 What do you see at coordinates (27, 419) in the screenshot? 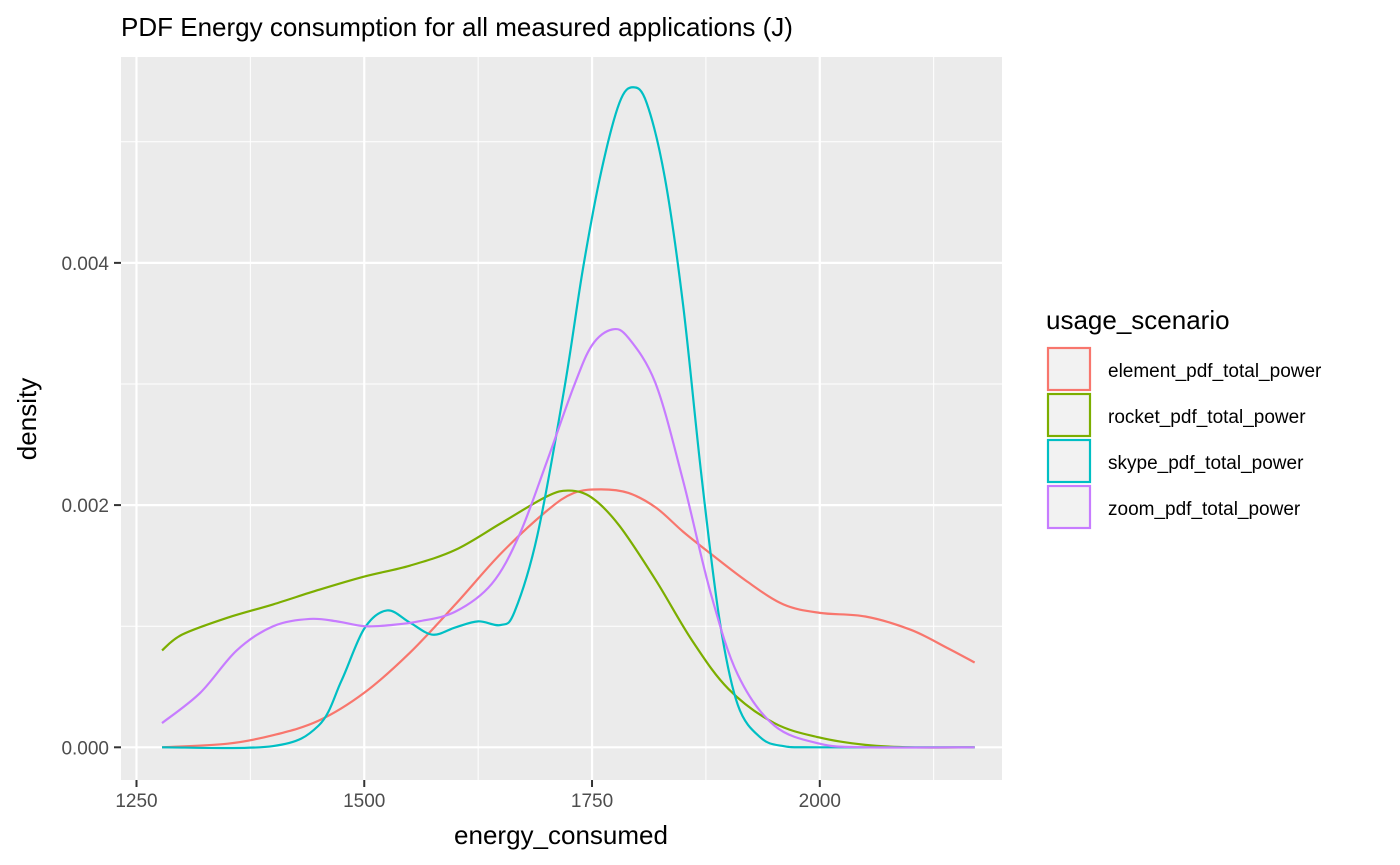
I see `y-axis-title: density` at bounding box center [27, 419].